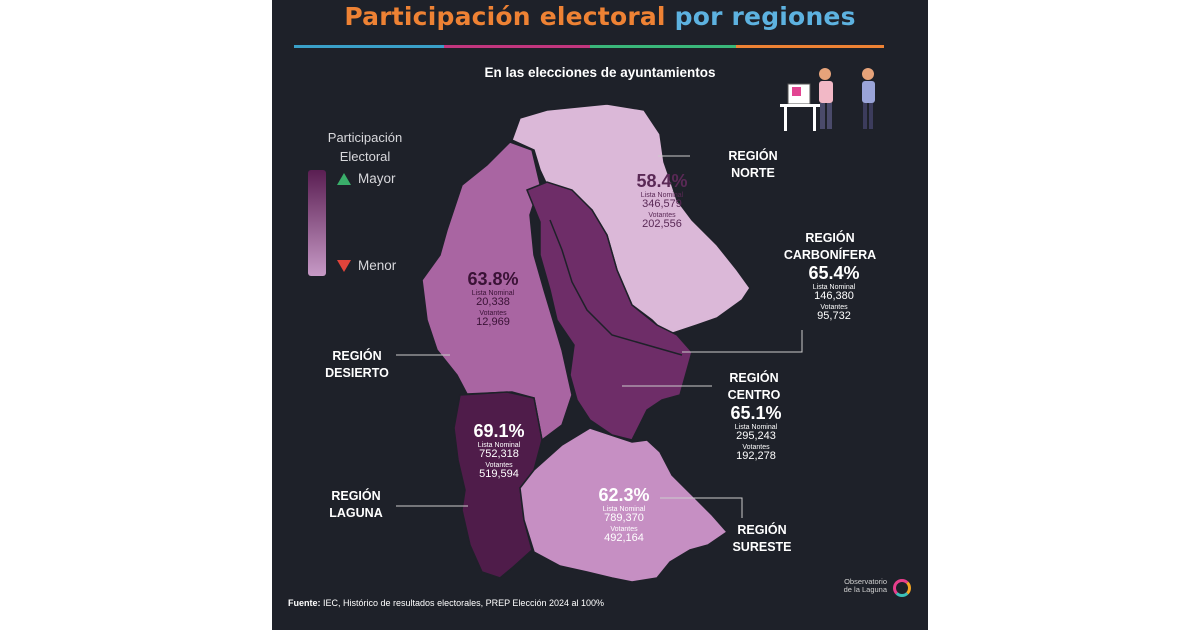  I want to click on norte-lista-value: 346,579, so click(662, 204).